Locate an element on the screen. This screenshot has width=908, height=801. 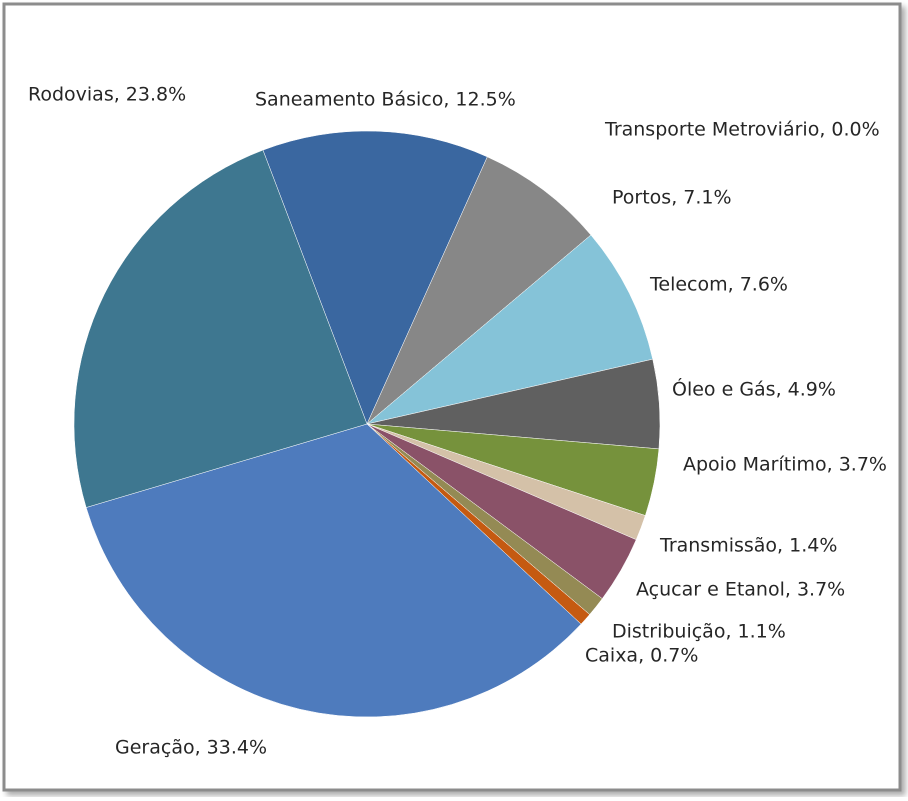
data-label: Caixa, 0.7% is located at coordinates (641, 656).